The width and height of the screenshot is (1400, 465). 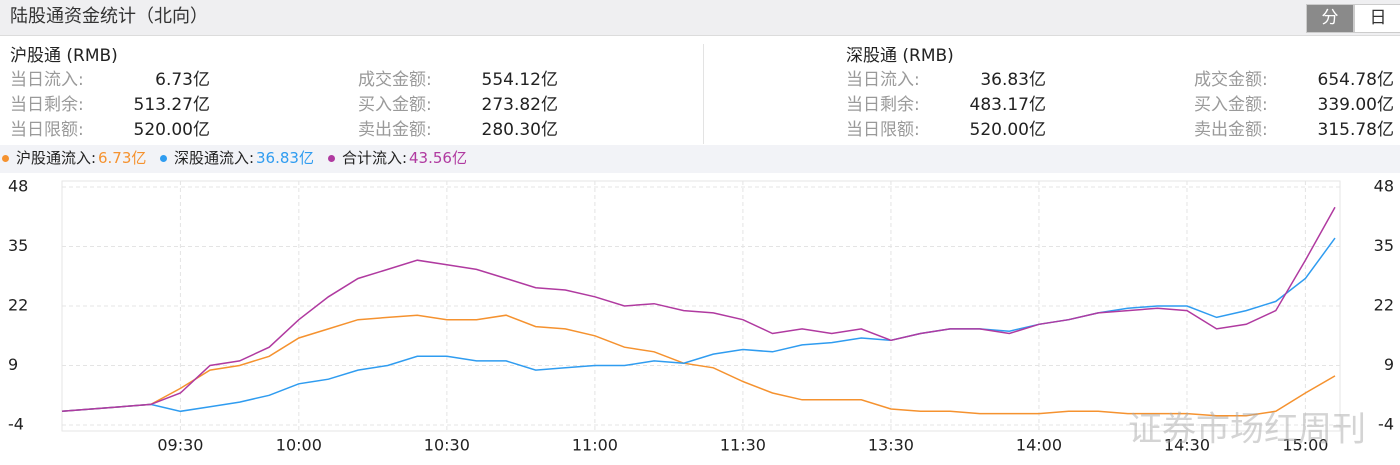 What do you see at coordinates (1305, 445) in the screenshot?
I see `x-tick-label: 15:00` at bounding box center [1305, 445].